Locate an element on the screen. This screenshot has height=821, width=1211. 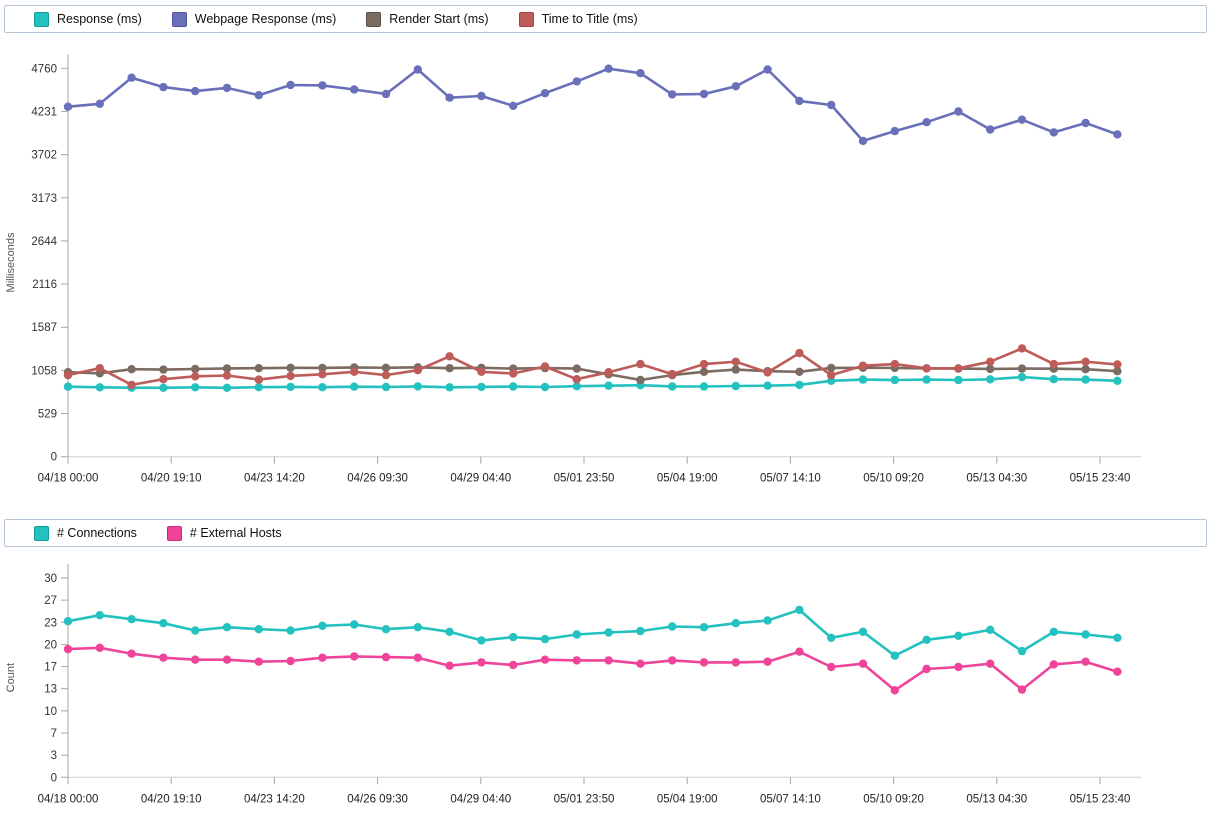
legend-item: Response (ms) is located at coordinates (88, 19).